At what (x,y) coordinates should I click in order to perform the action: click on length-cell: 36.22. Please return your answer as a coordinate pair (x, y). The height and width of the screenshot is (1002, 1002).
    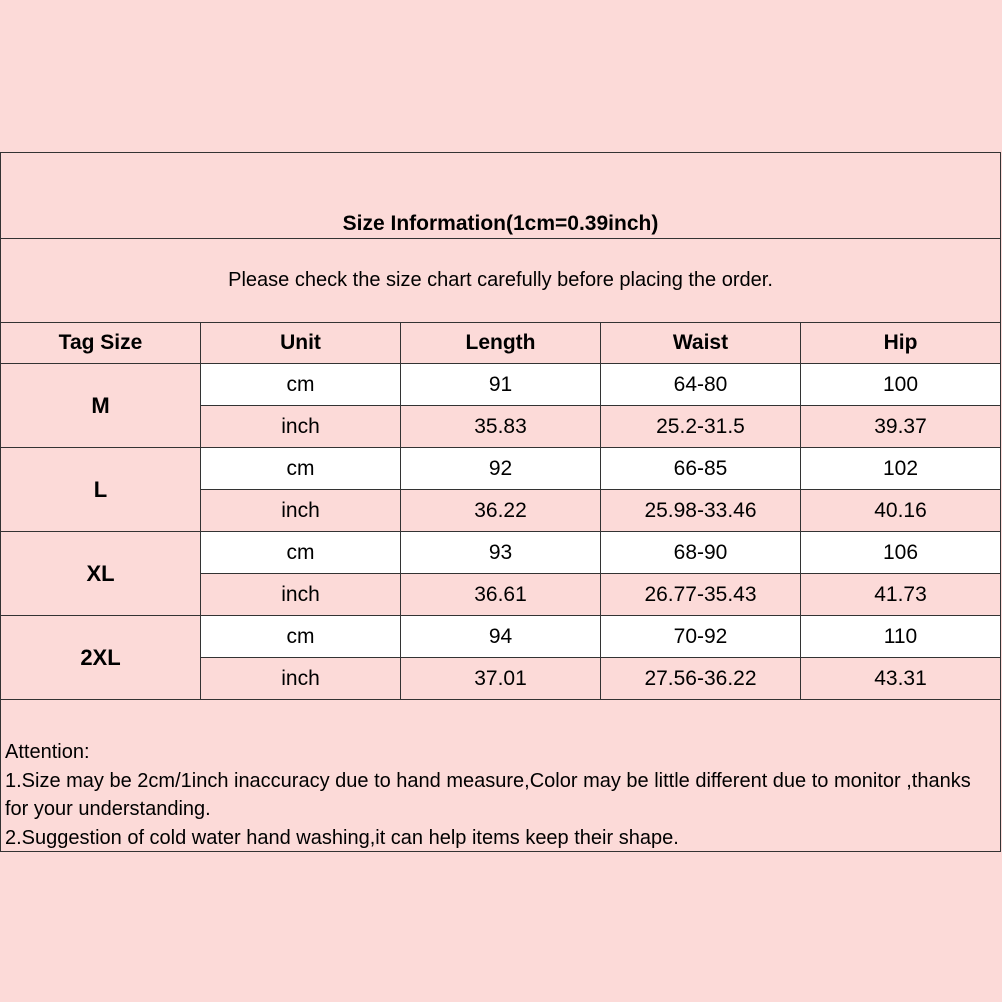
    Looking at the image, I should click on (500, 510).